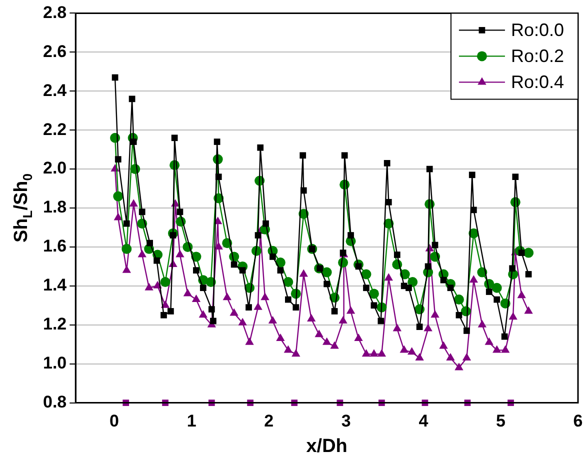  What do you see at coordinates (54, 402) in the screenshot?
I see `y-tick-label: 0.8` at bounding box center [54, 402].